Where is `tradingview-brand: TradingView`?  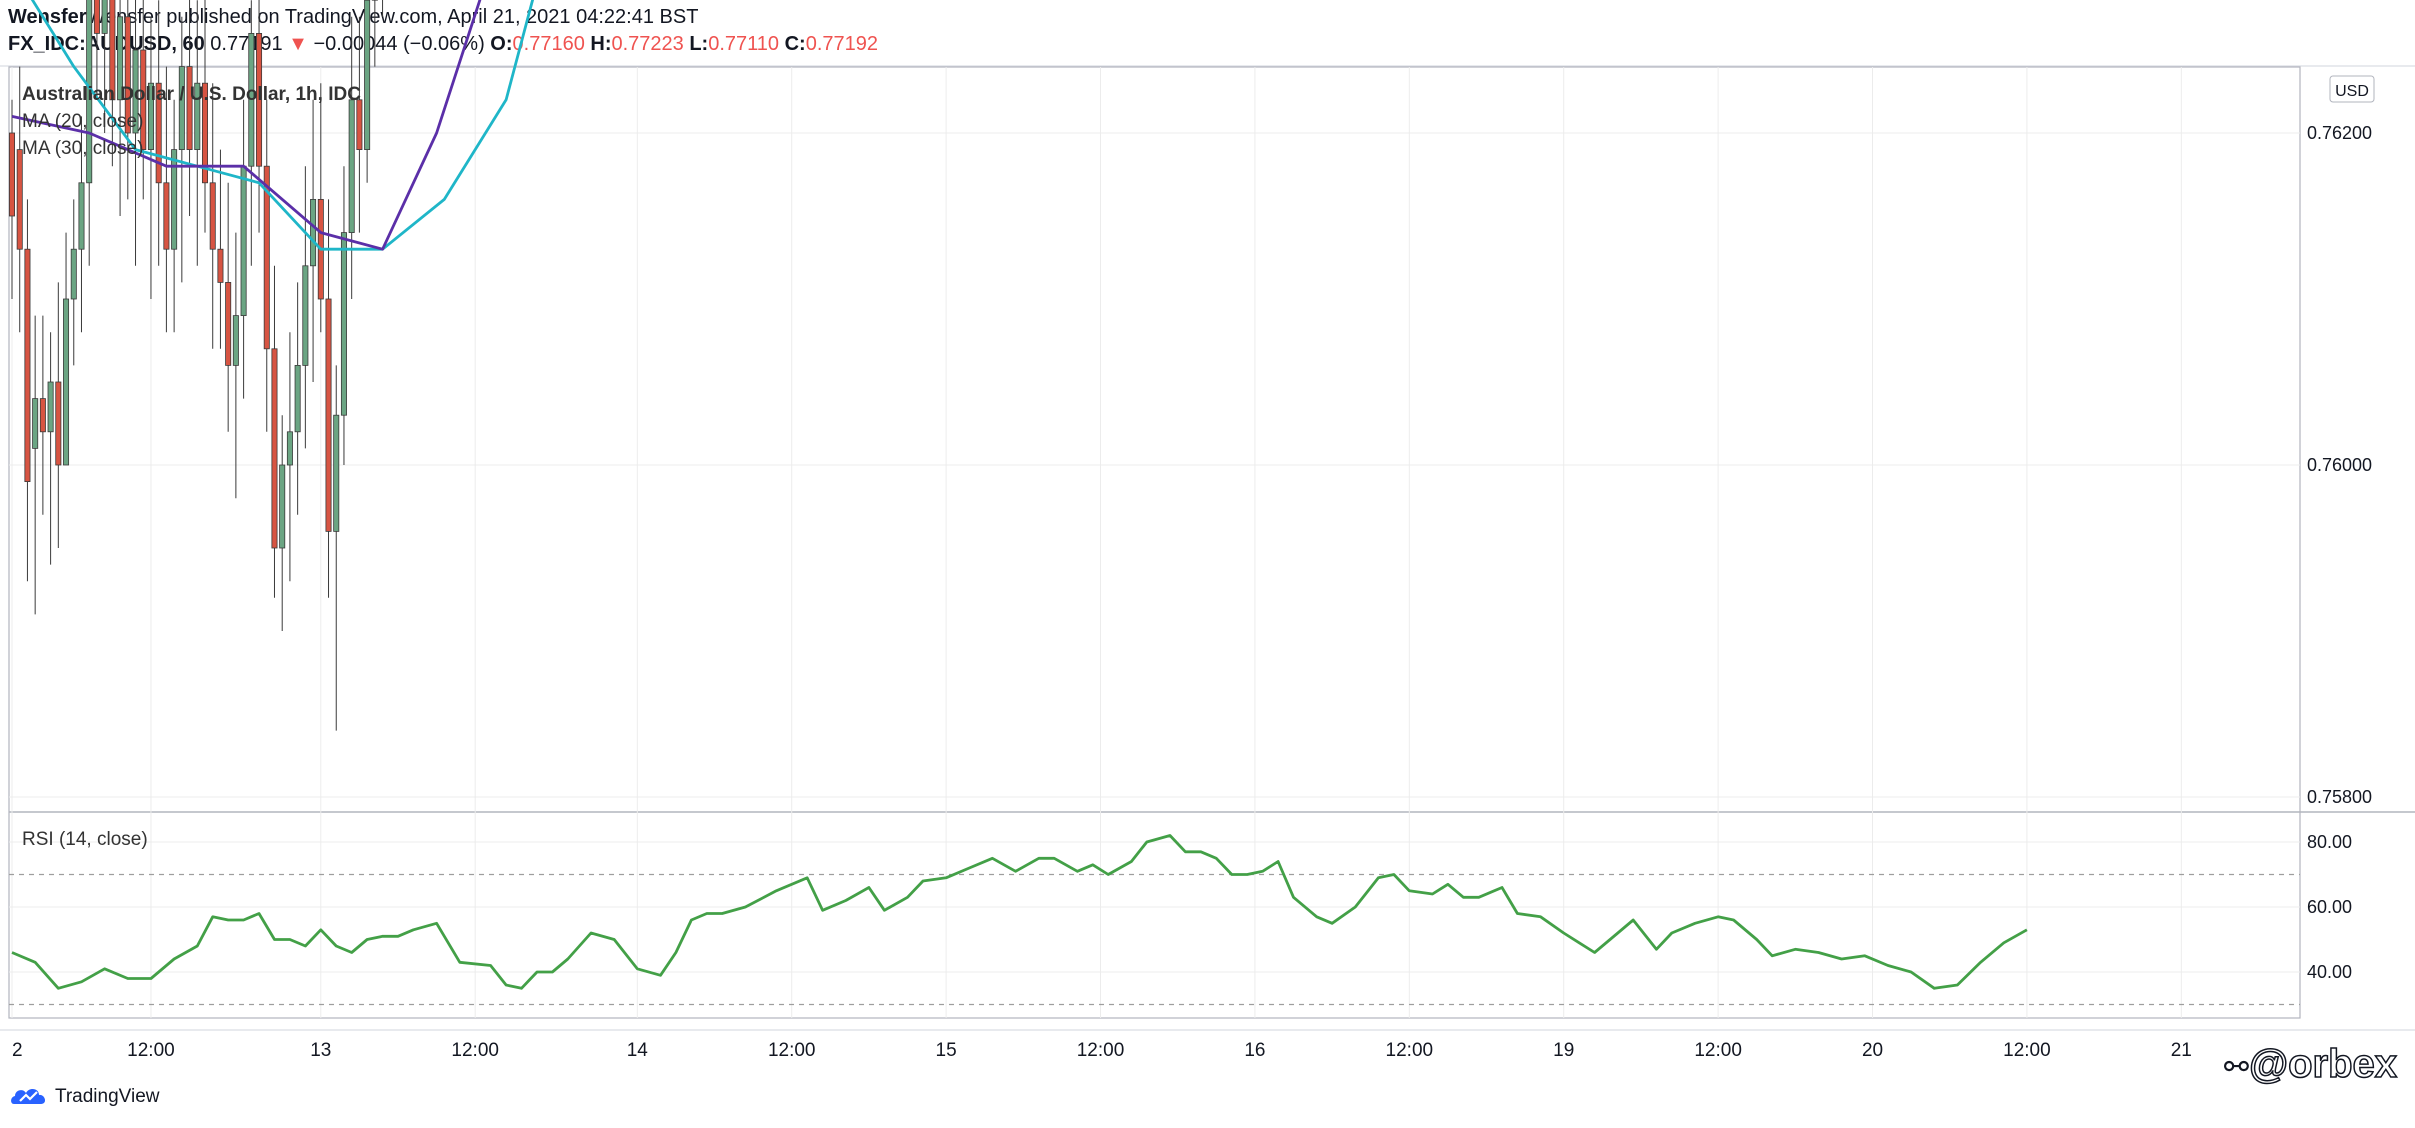
tradingview-brand: TradingView is located at coordinates (107, 1096).